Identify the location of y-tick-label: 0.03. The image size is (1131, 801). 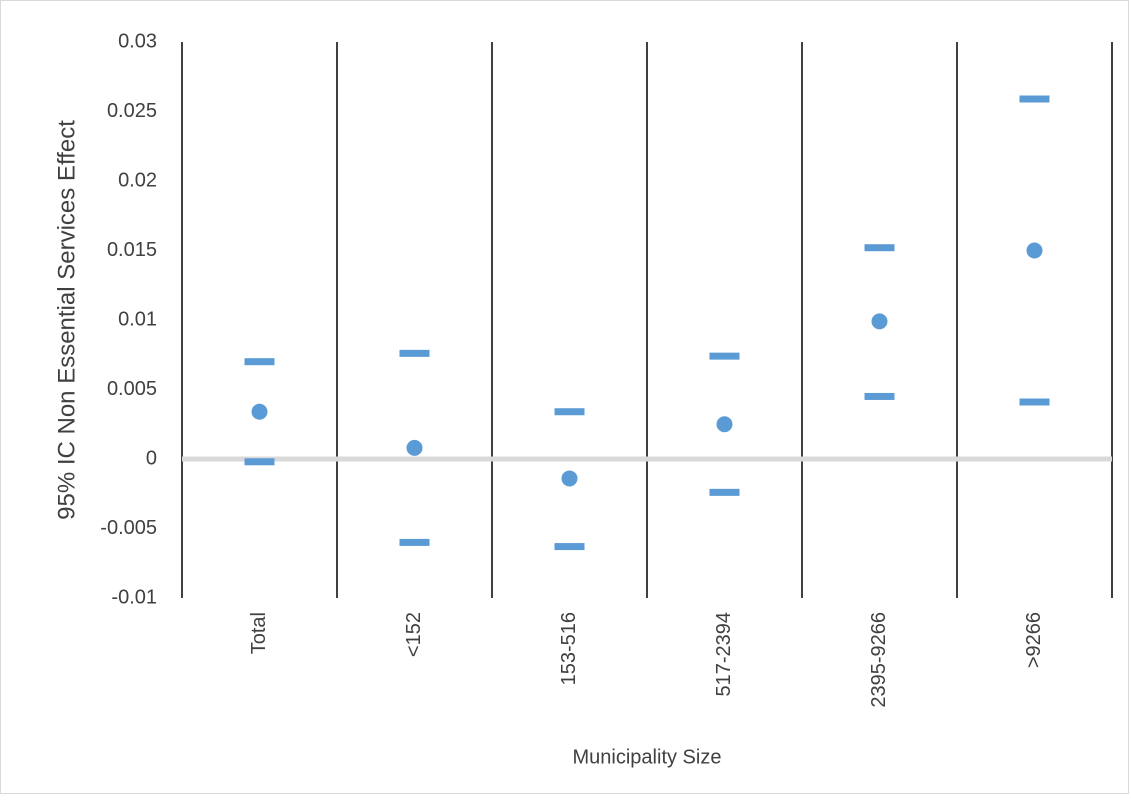
(137, 41).